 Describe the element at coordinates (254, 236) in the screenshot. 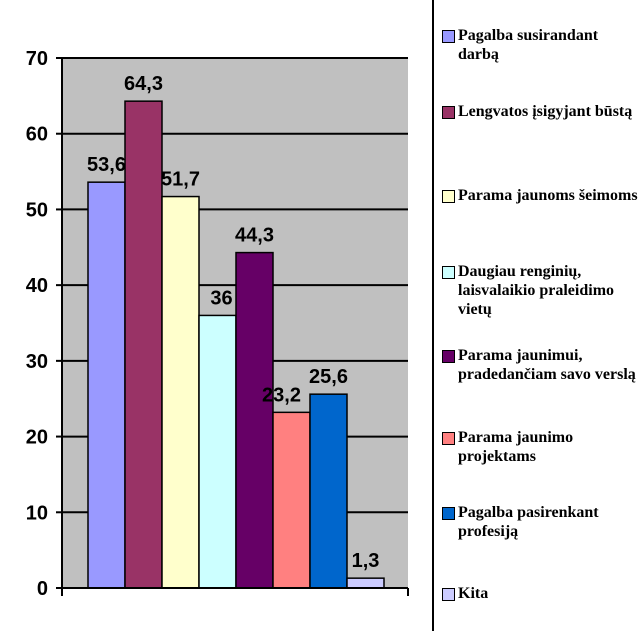

I see `data-label: 44,3` at that location.